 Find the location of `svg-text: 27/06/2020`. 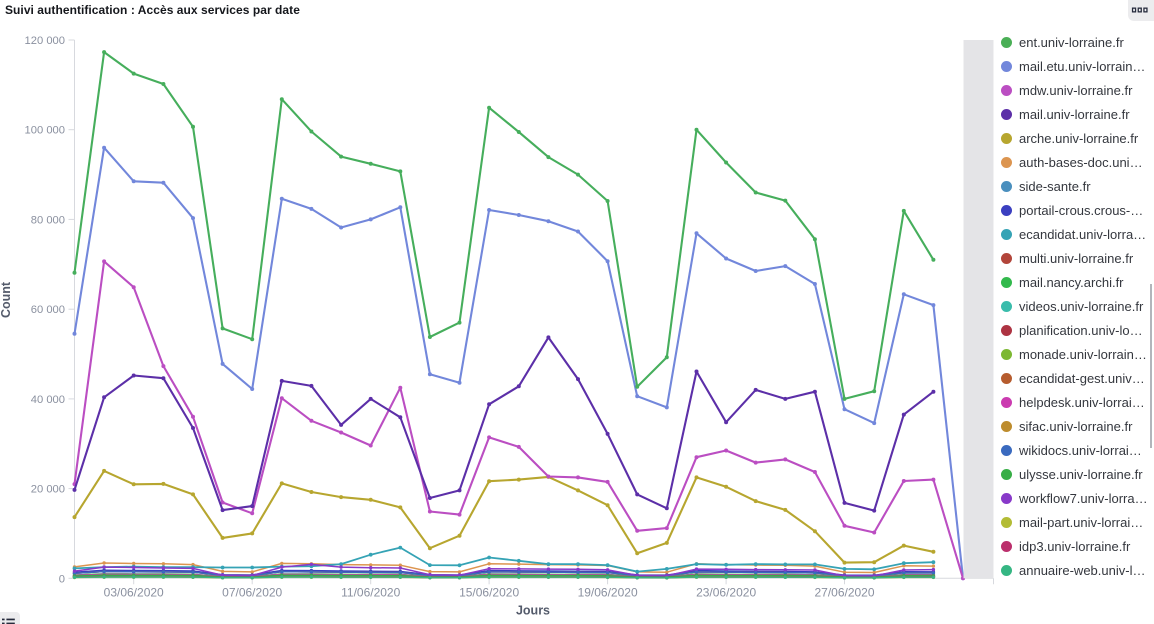

svg-text: 27/06/2020 is located at coordinates (844, 593).